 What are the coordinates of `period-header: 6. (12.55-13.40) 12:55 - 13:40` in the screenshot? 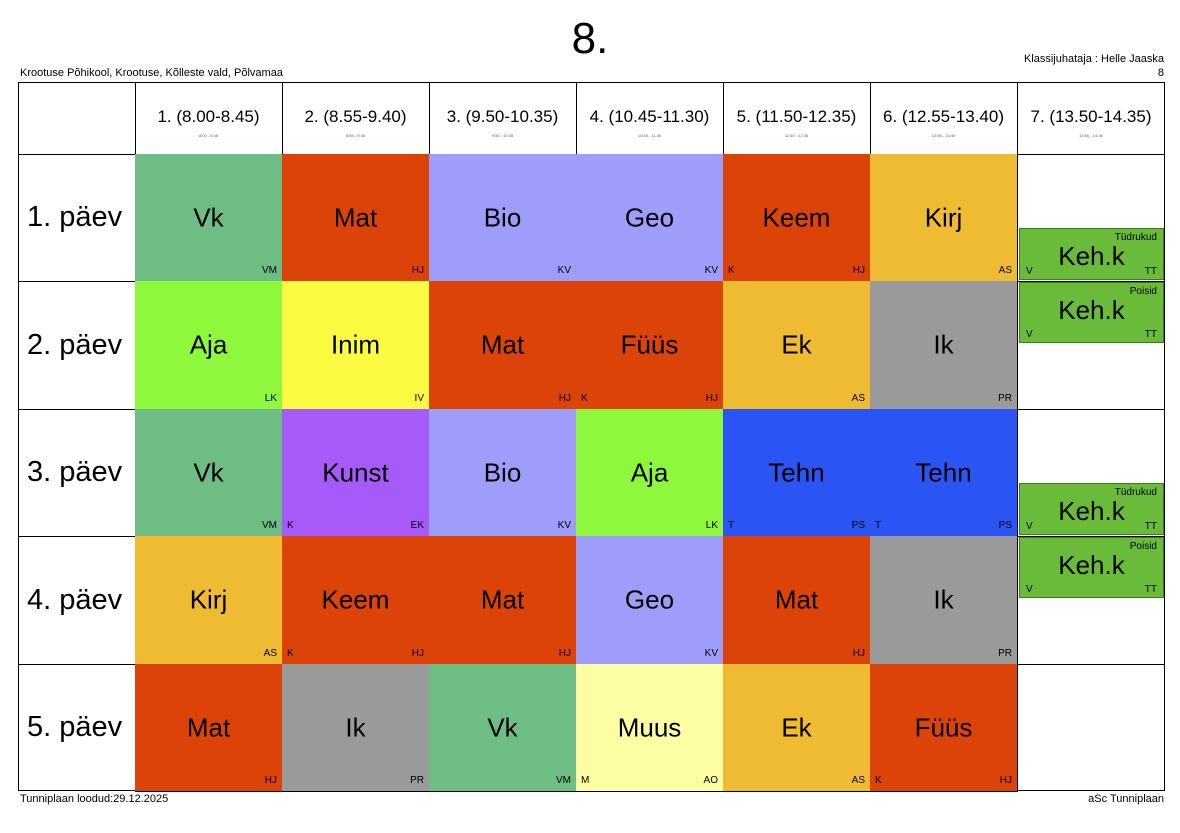 It's located at (943, 118).